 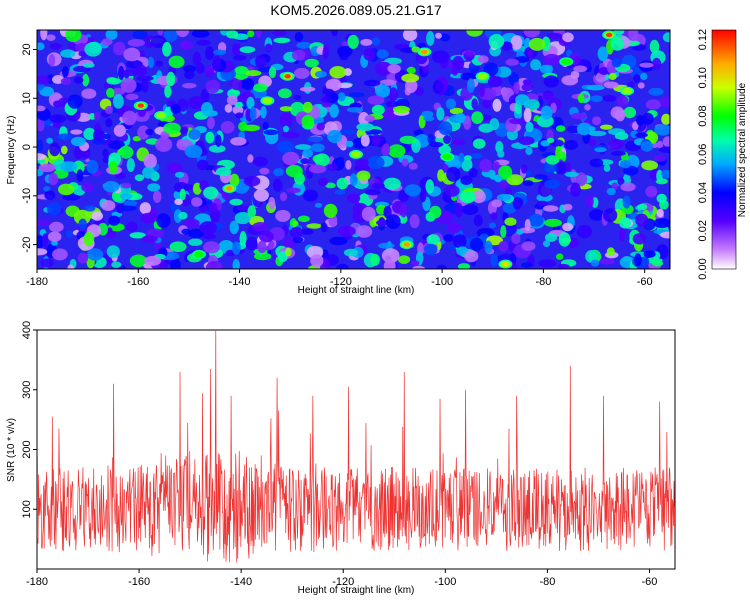 I want to click on x-tick-label: -100, so click(x=445, y=582).